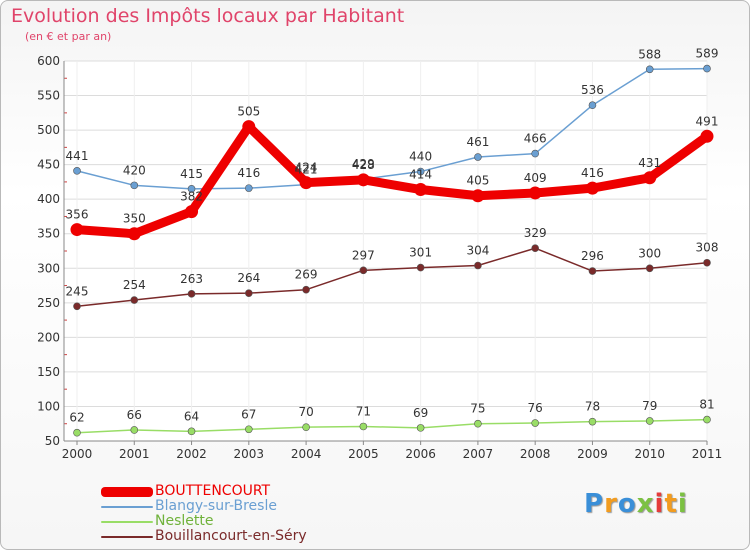  What do you see at coordinates (707, 121) in the screenshot?
I see `data-label: 491` at bounding box center [707, 121].